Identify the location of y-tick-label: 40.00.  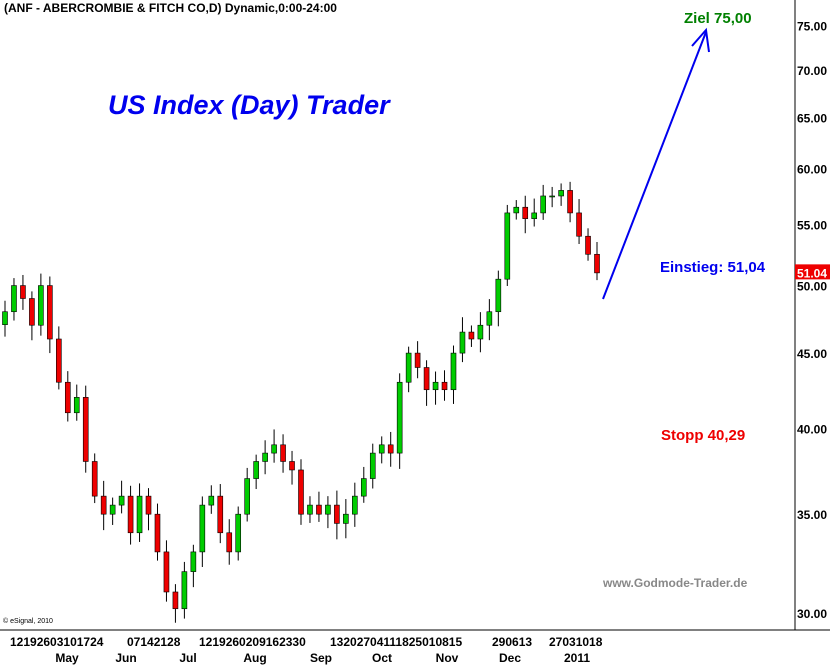
(812, 430).